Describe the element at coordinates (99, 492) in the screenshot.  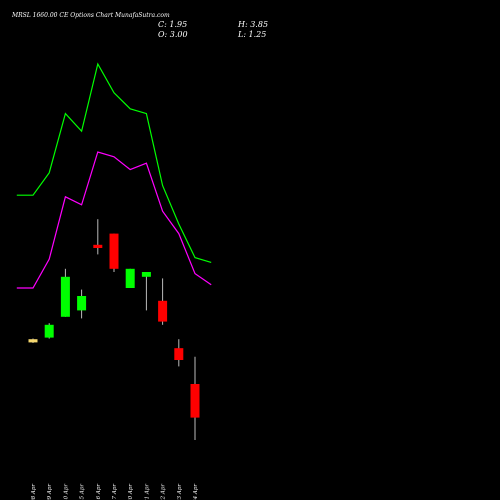
I see `date-label: 16 Apr` at that location.